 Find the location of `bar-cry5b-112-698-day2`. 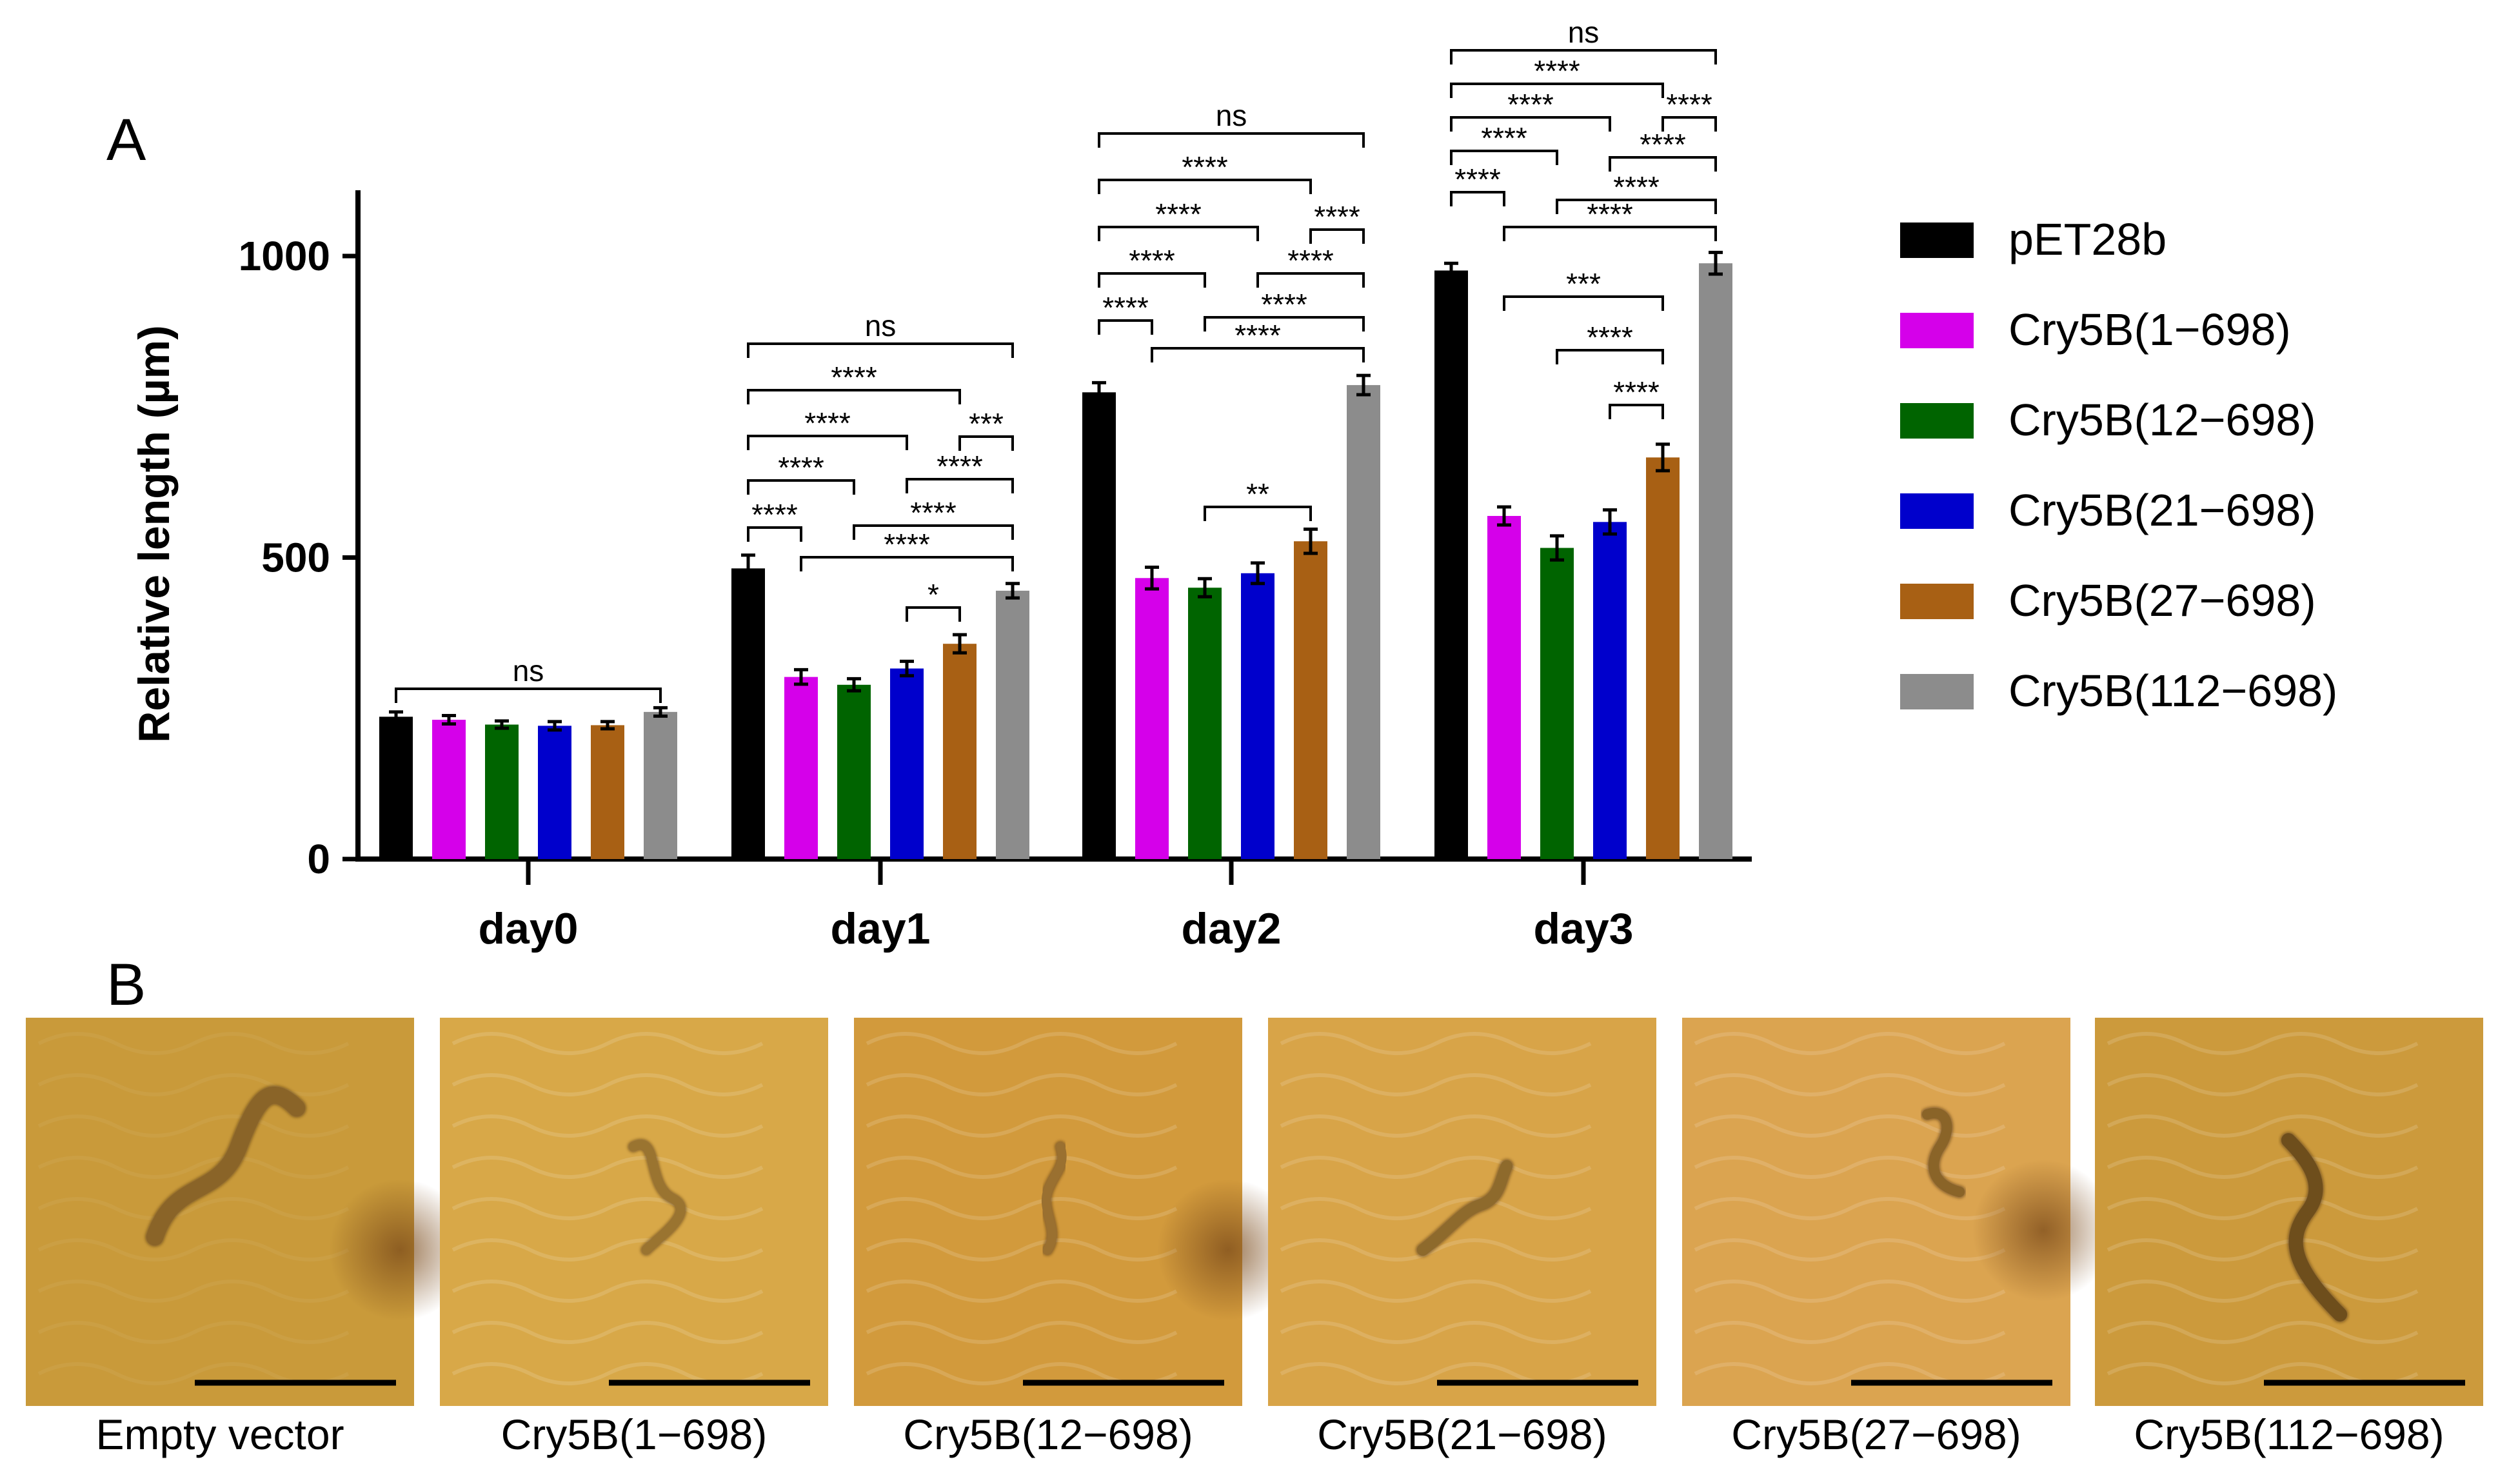

bar-cry5b-112-698-day2 is located at coordinates (1364, 622).